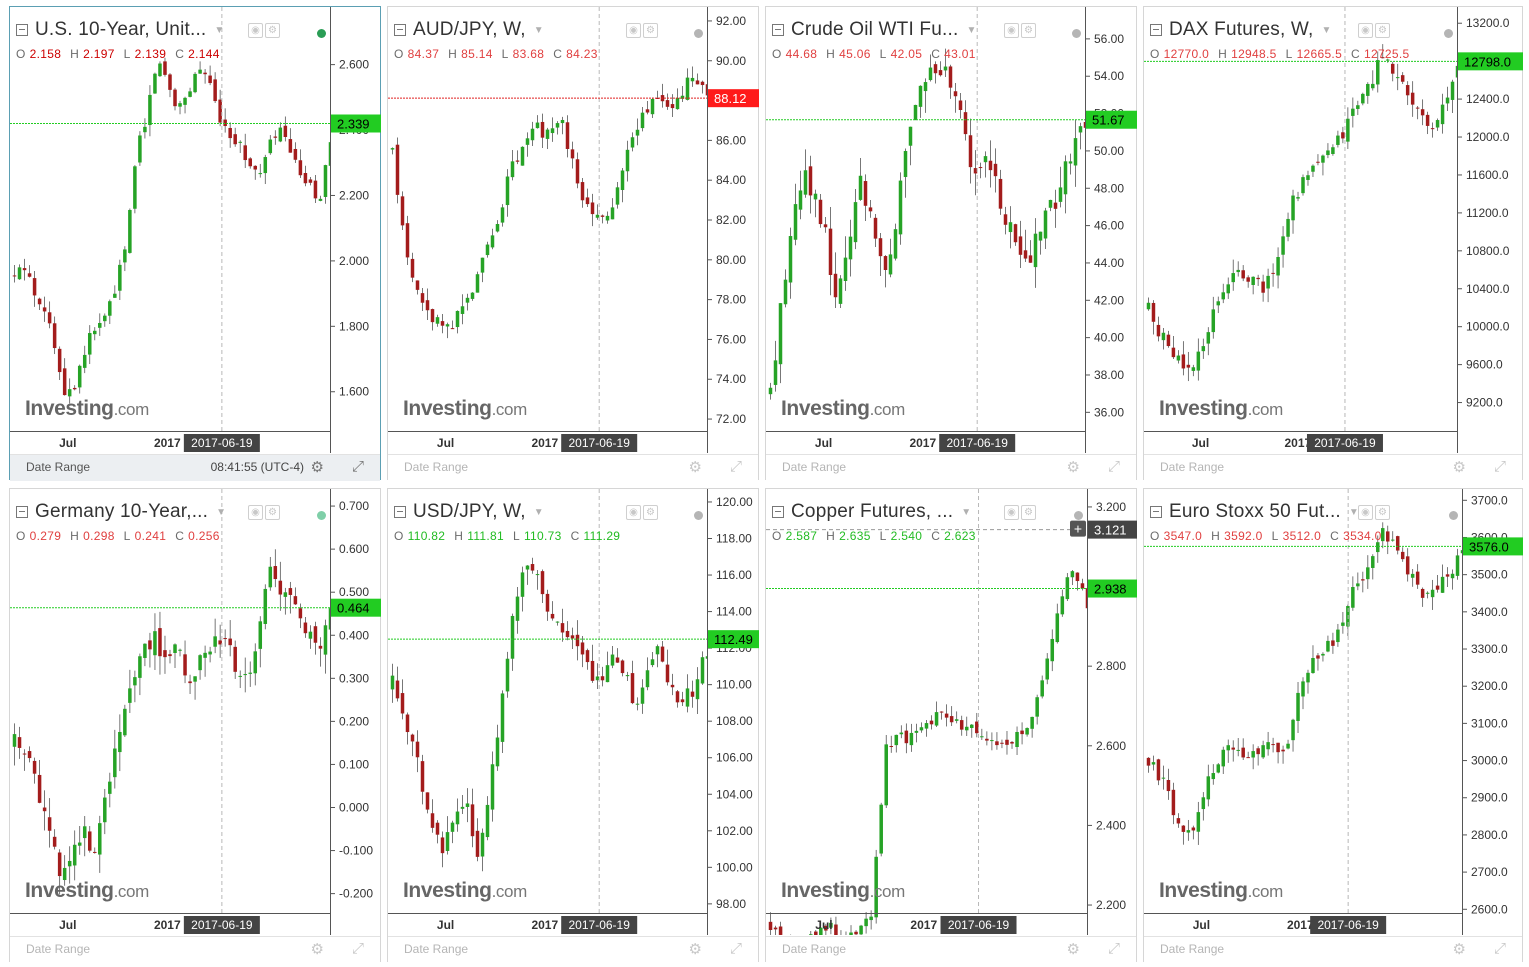  I want to click on y-tick-label: 0.700, so click(354, 506).